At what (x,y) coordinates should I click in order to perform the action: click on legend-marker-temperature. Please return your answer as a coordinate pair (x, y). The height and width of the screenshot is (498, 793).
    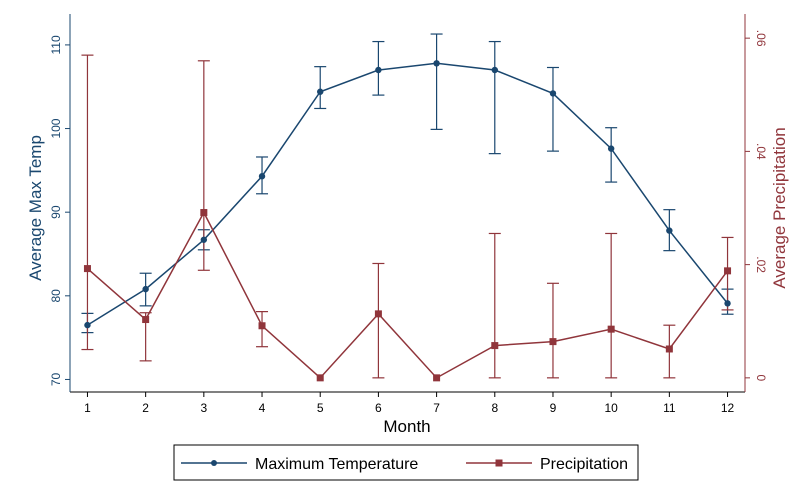
    Looking at the image, I should click on (214, 463).